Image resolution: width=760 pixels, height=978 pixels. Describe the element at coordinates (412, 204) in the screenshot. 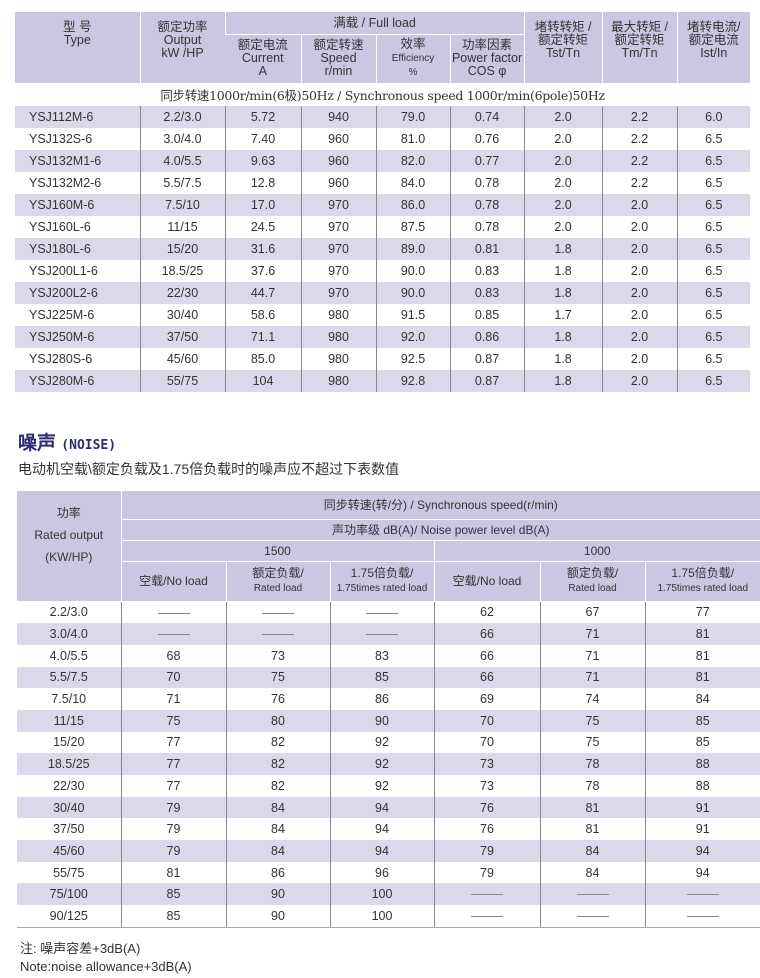

I see `table-cell: 86.0` at that location.